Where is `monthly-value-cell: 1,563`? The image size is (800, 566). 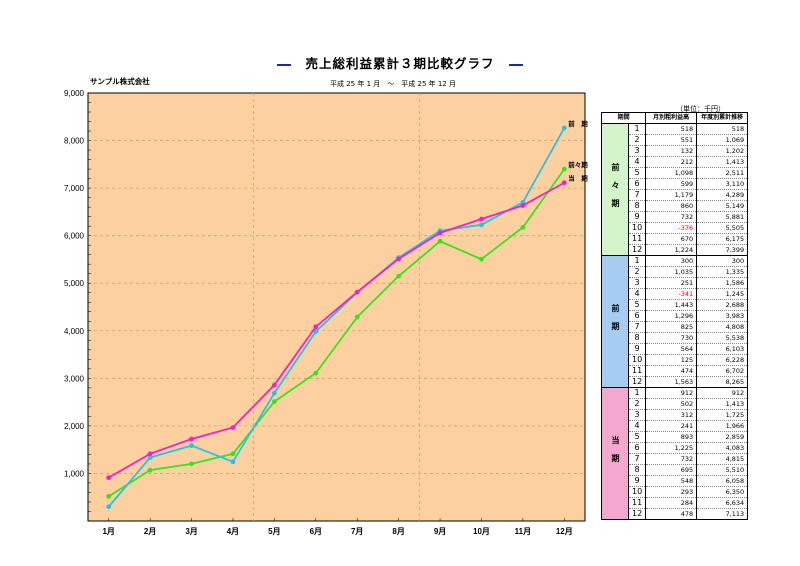 monthly-value-cell: 1,563 is located at coordinates (671, 382).